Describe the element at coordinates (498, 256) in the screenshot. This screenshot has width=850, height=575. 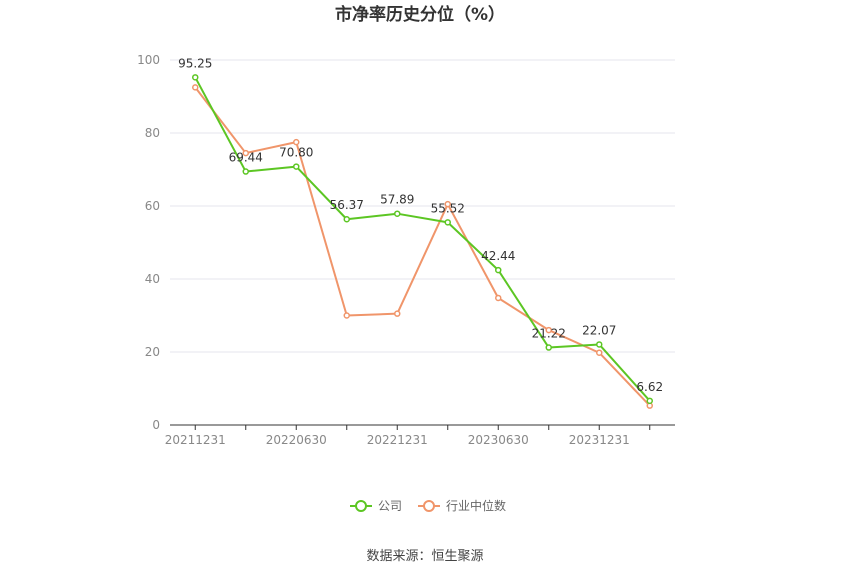
I see `data-label: 42.44` at that location.